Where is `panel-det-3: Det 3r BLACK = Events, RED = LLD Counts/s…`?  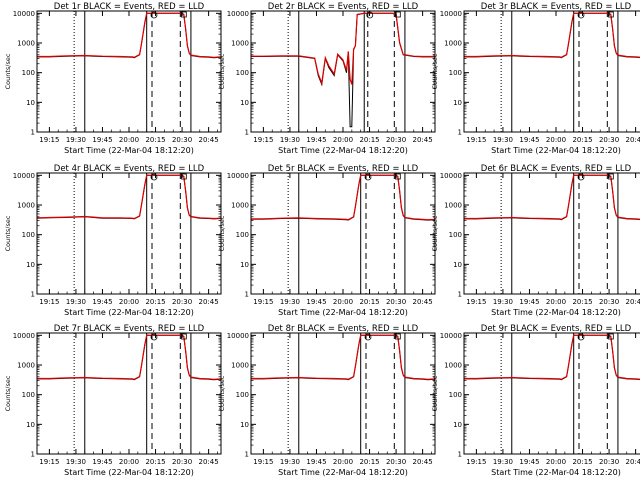
panel-det-3: Det 3r BLACK = Events, RED = LLD Counts/s… is located at coordinates (535, 78).